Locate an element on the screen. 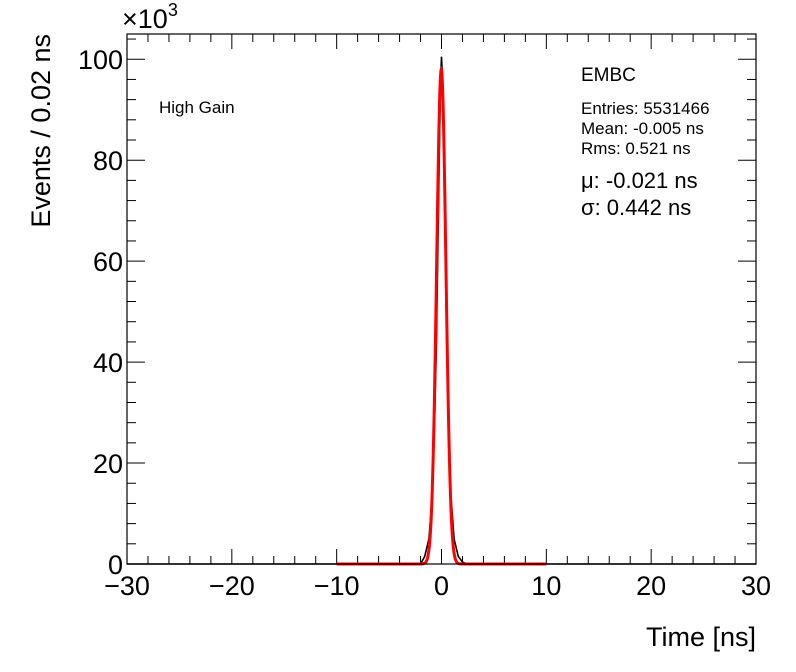 This screenshot has width=796, height=672. y-tick-label: 80 is located at coordinates (108, 161).